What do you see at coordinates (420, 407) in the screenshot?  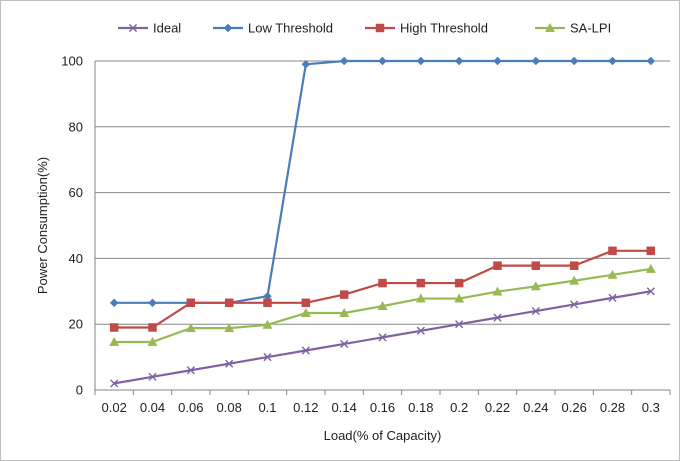 I see `x-tick-label: 0.18` at bounding box center [420, 407].